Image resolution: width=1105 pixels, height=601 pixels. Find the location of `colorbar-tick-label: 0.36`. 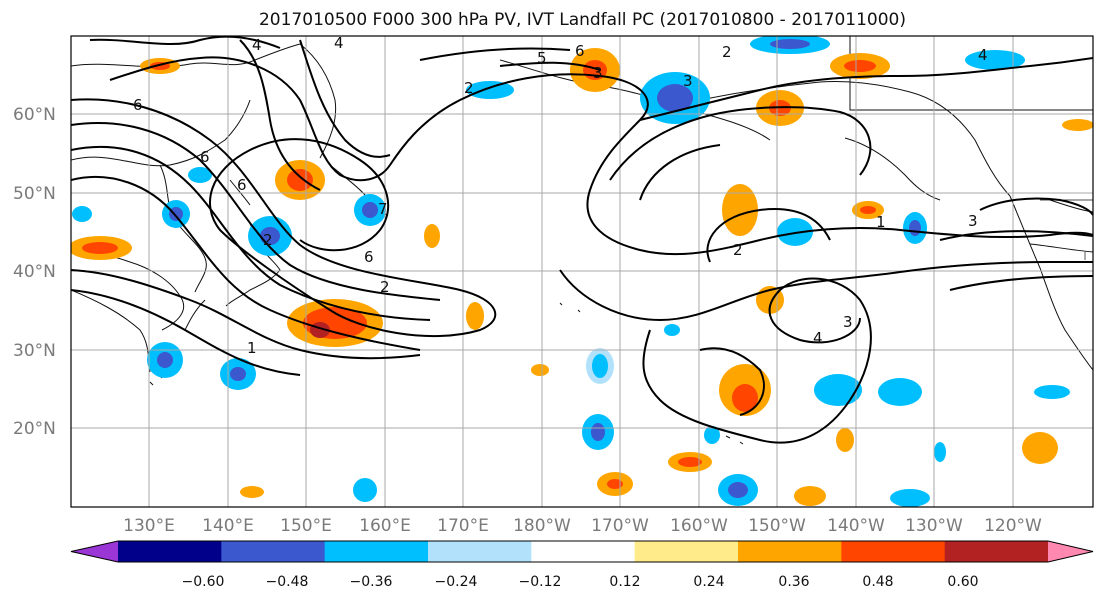

colorbar-tick-label: 0.36 is located at coordinates (793, 582).